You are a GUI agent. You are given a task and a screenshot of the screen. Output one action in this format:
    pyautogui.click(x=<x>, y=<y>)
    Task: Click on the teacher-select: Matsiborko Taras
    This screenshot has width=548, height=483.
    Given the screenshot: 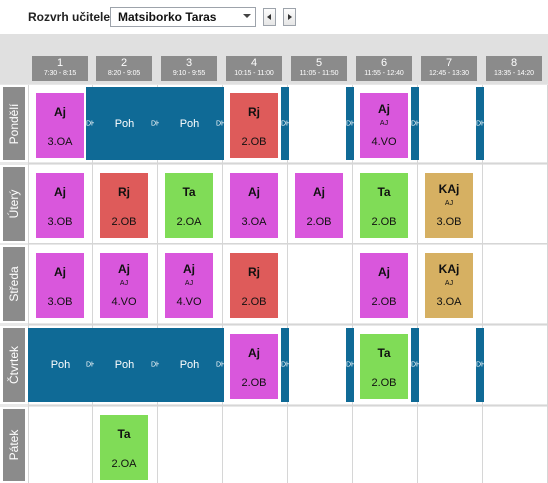 What is the action you would take?
    pyautogui.click(x=183, y=17)
    